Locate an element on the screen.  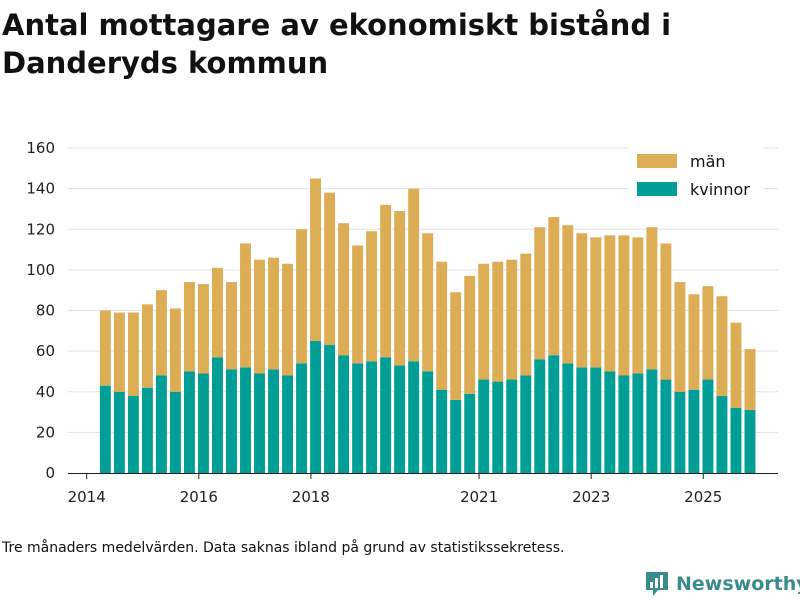
newsworthy-logo: Newsworthy is located at coordinates (722, 584).